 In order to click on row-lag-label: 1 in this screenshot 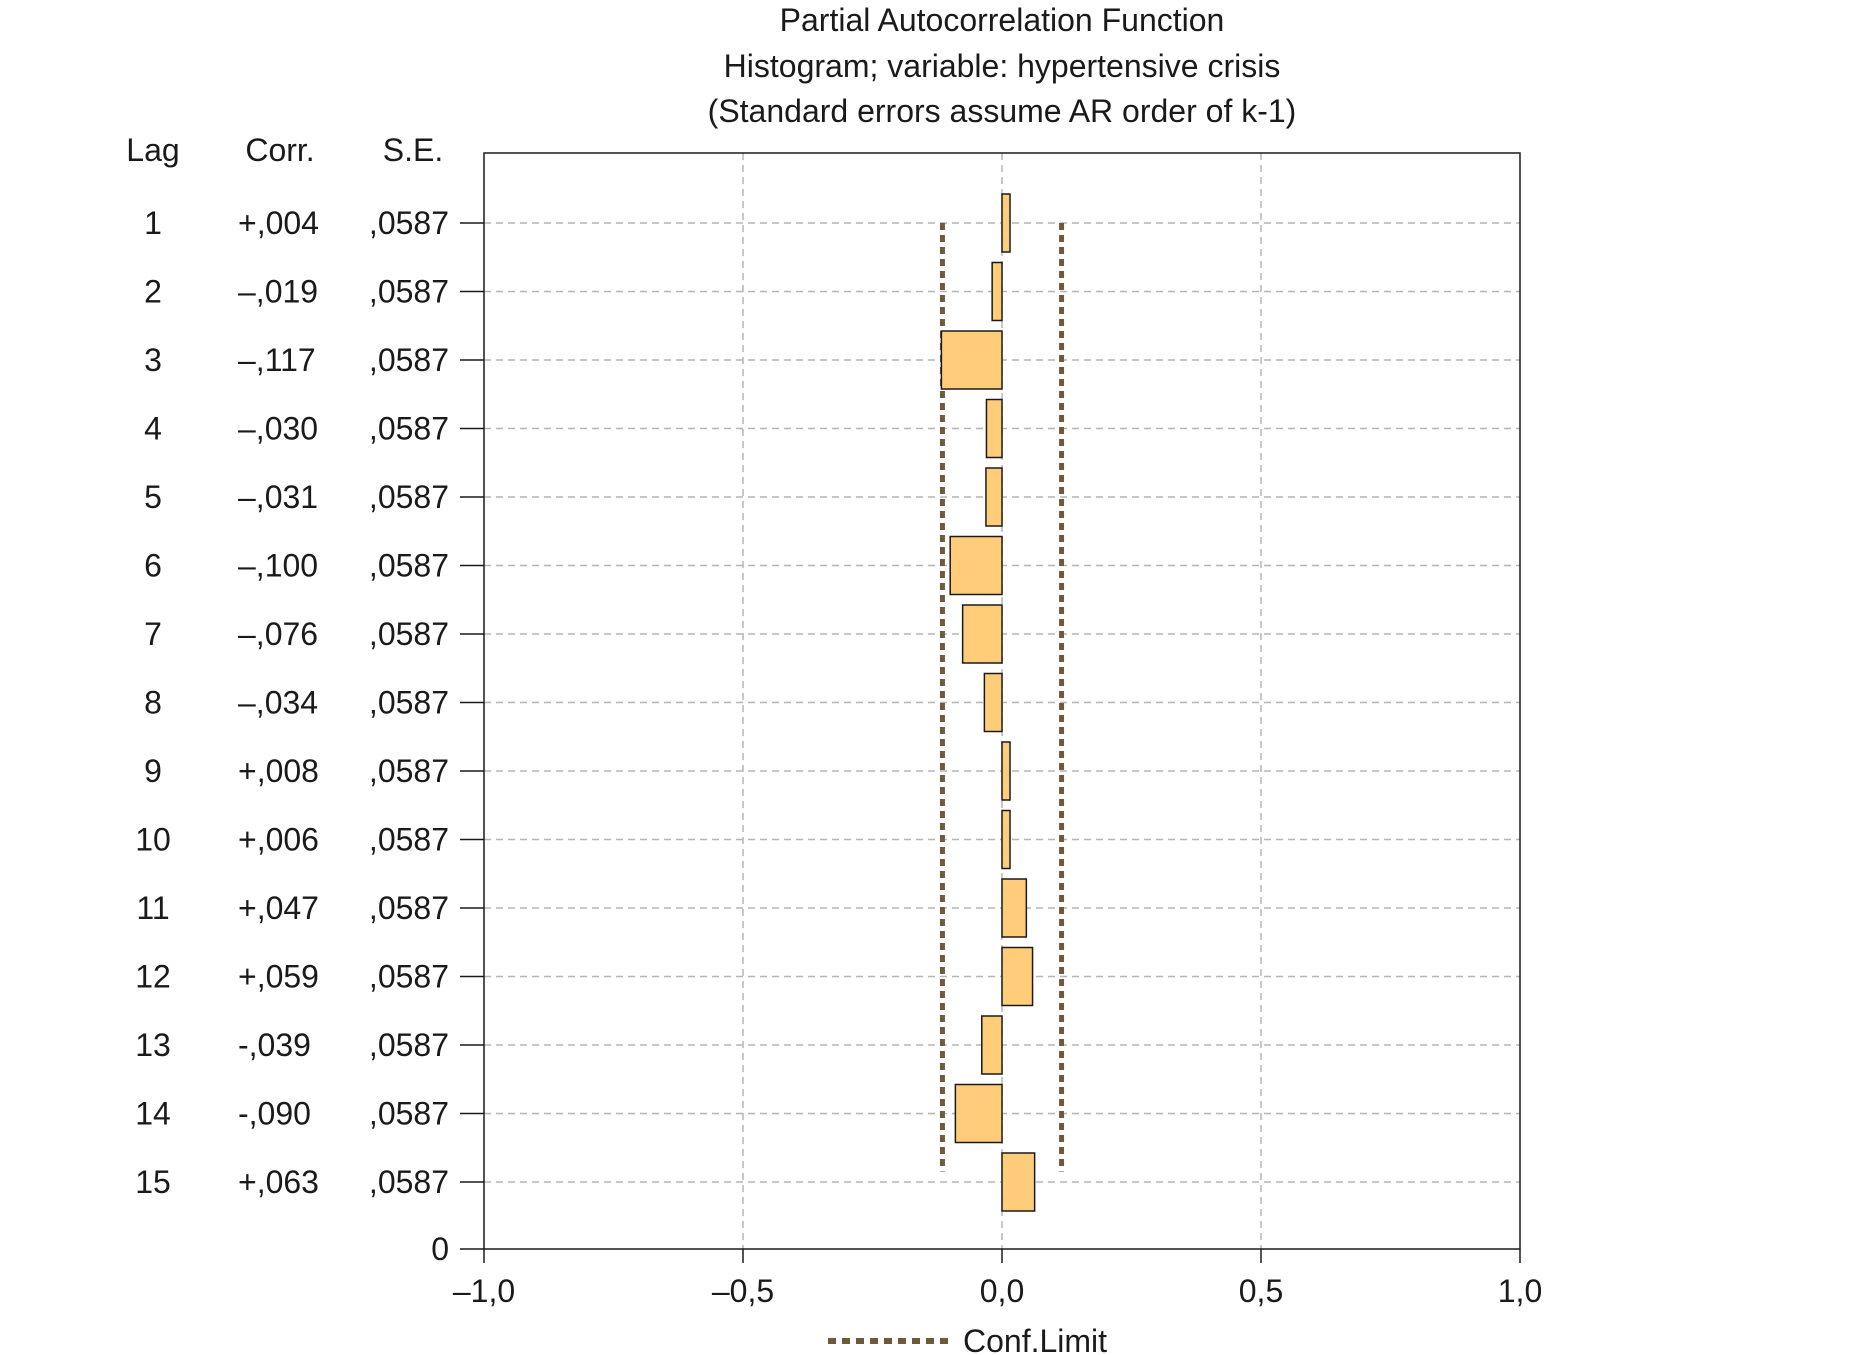, I will do `click(153, 223)`.